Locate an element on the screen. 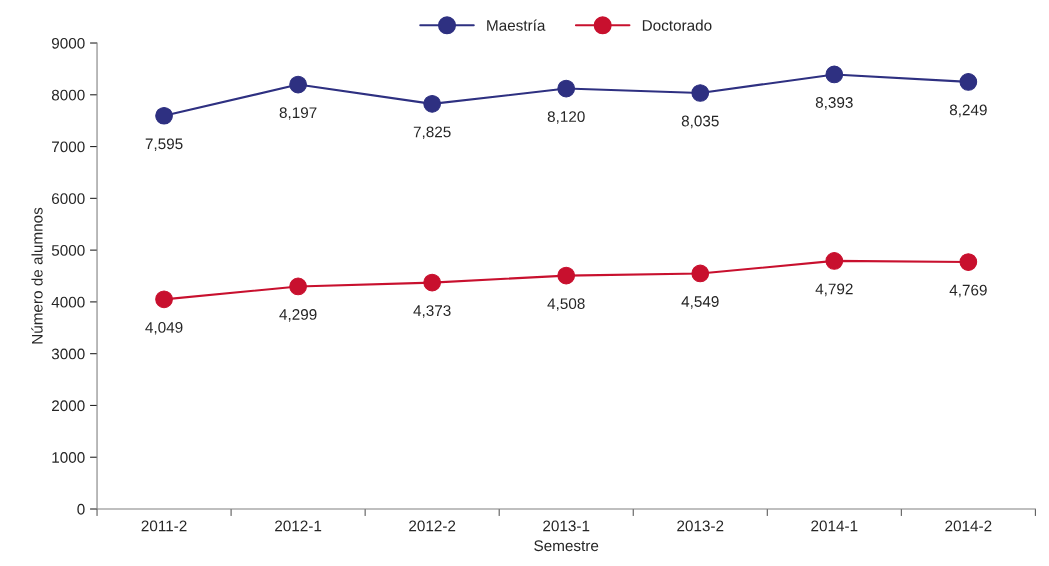 The height and width of the screenshot is (566, 1049). legend-label: Doctorado is located at coordinates (677, 25).